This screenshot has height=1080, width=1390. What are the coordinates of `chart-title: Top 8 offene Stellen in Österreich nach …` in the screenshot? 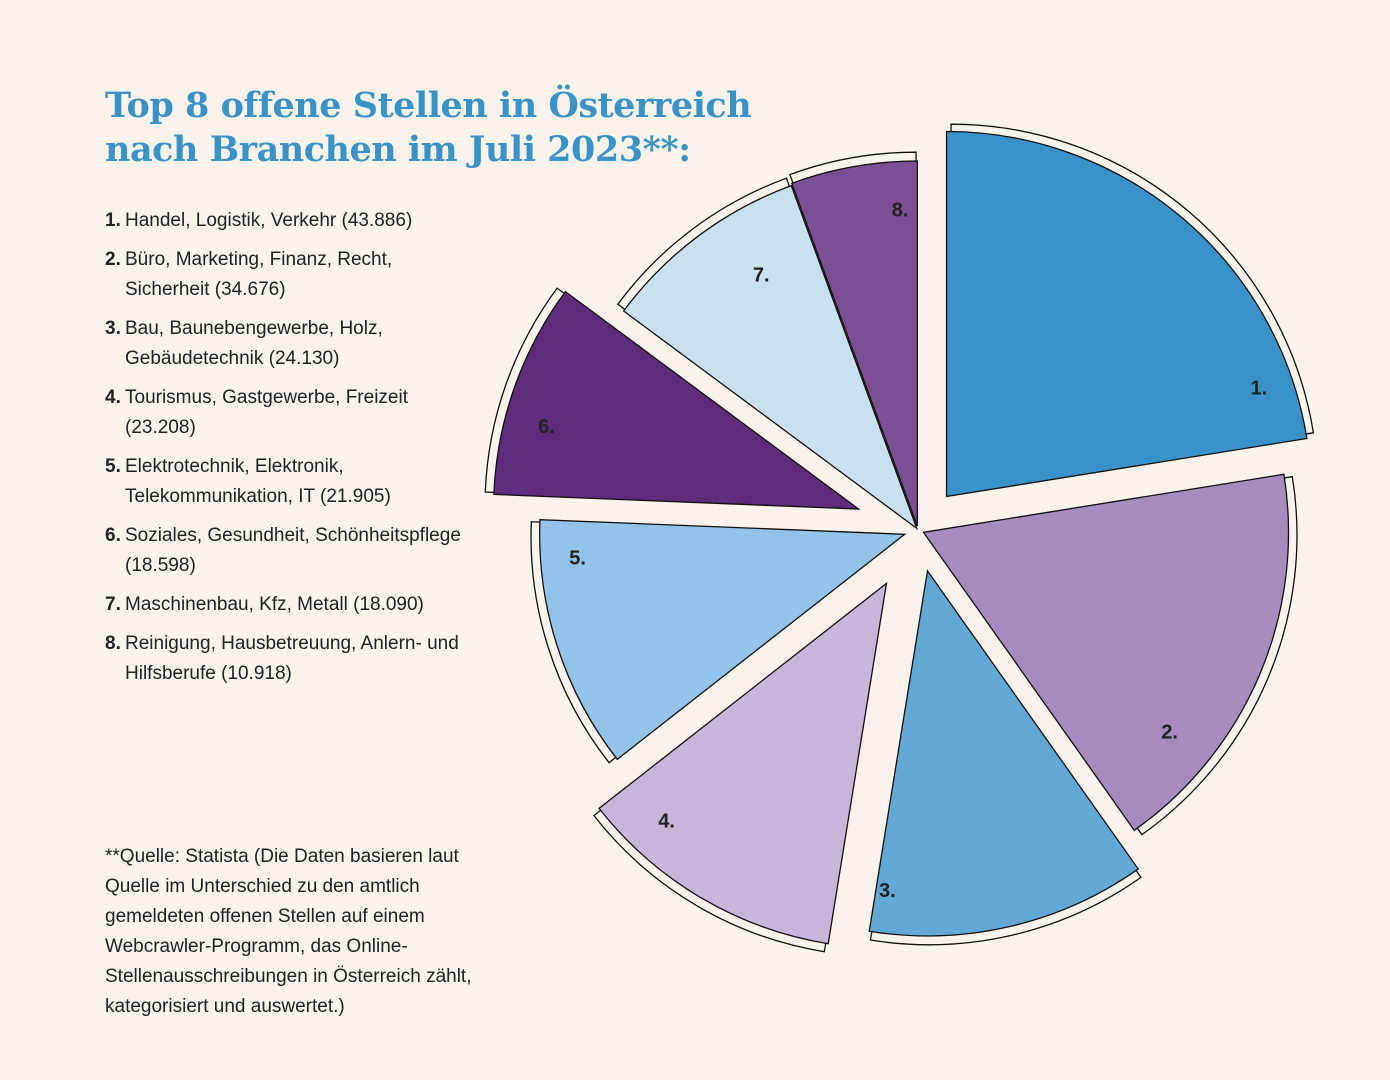 It's located at (428, 128).